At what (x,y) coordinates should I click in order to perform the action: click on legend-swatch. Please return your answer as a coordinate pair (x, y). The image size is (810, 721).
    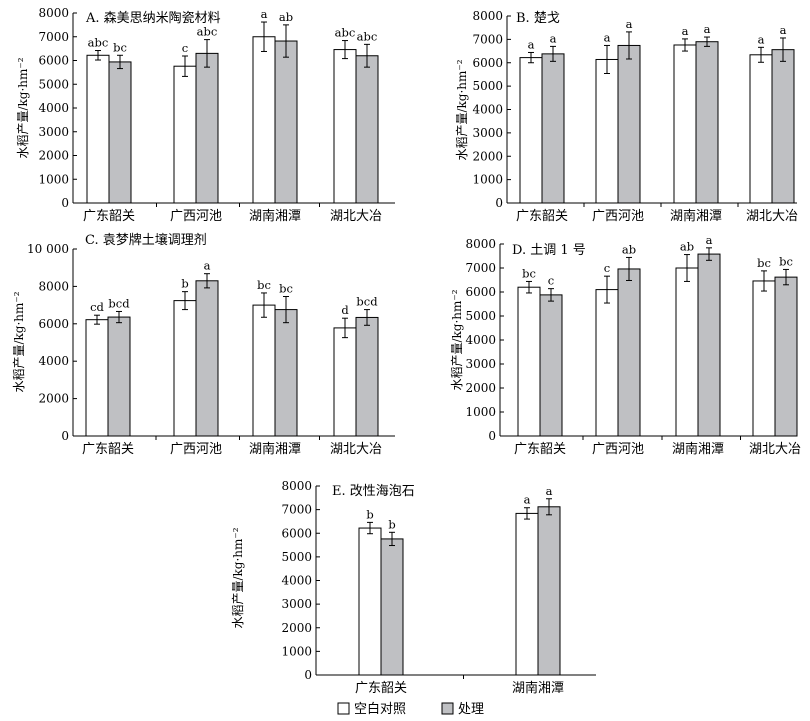
    Looking at the image, I should click on (447, 708).